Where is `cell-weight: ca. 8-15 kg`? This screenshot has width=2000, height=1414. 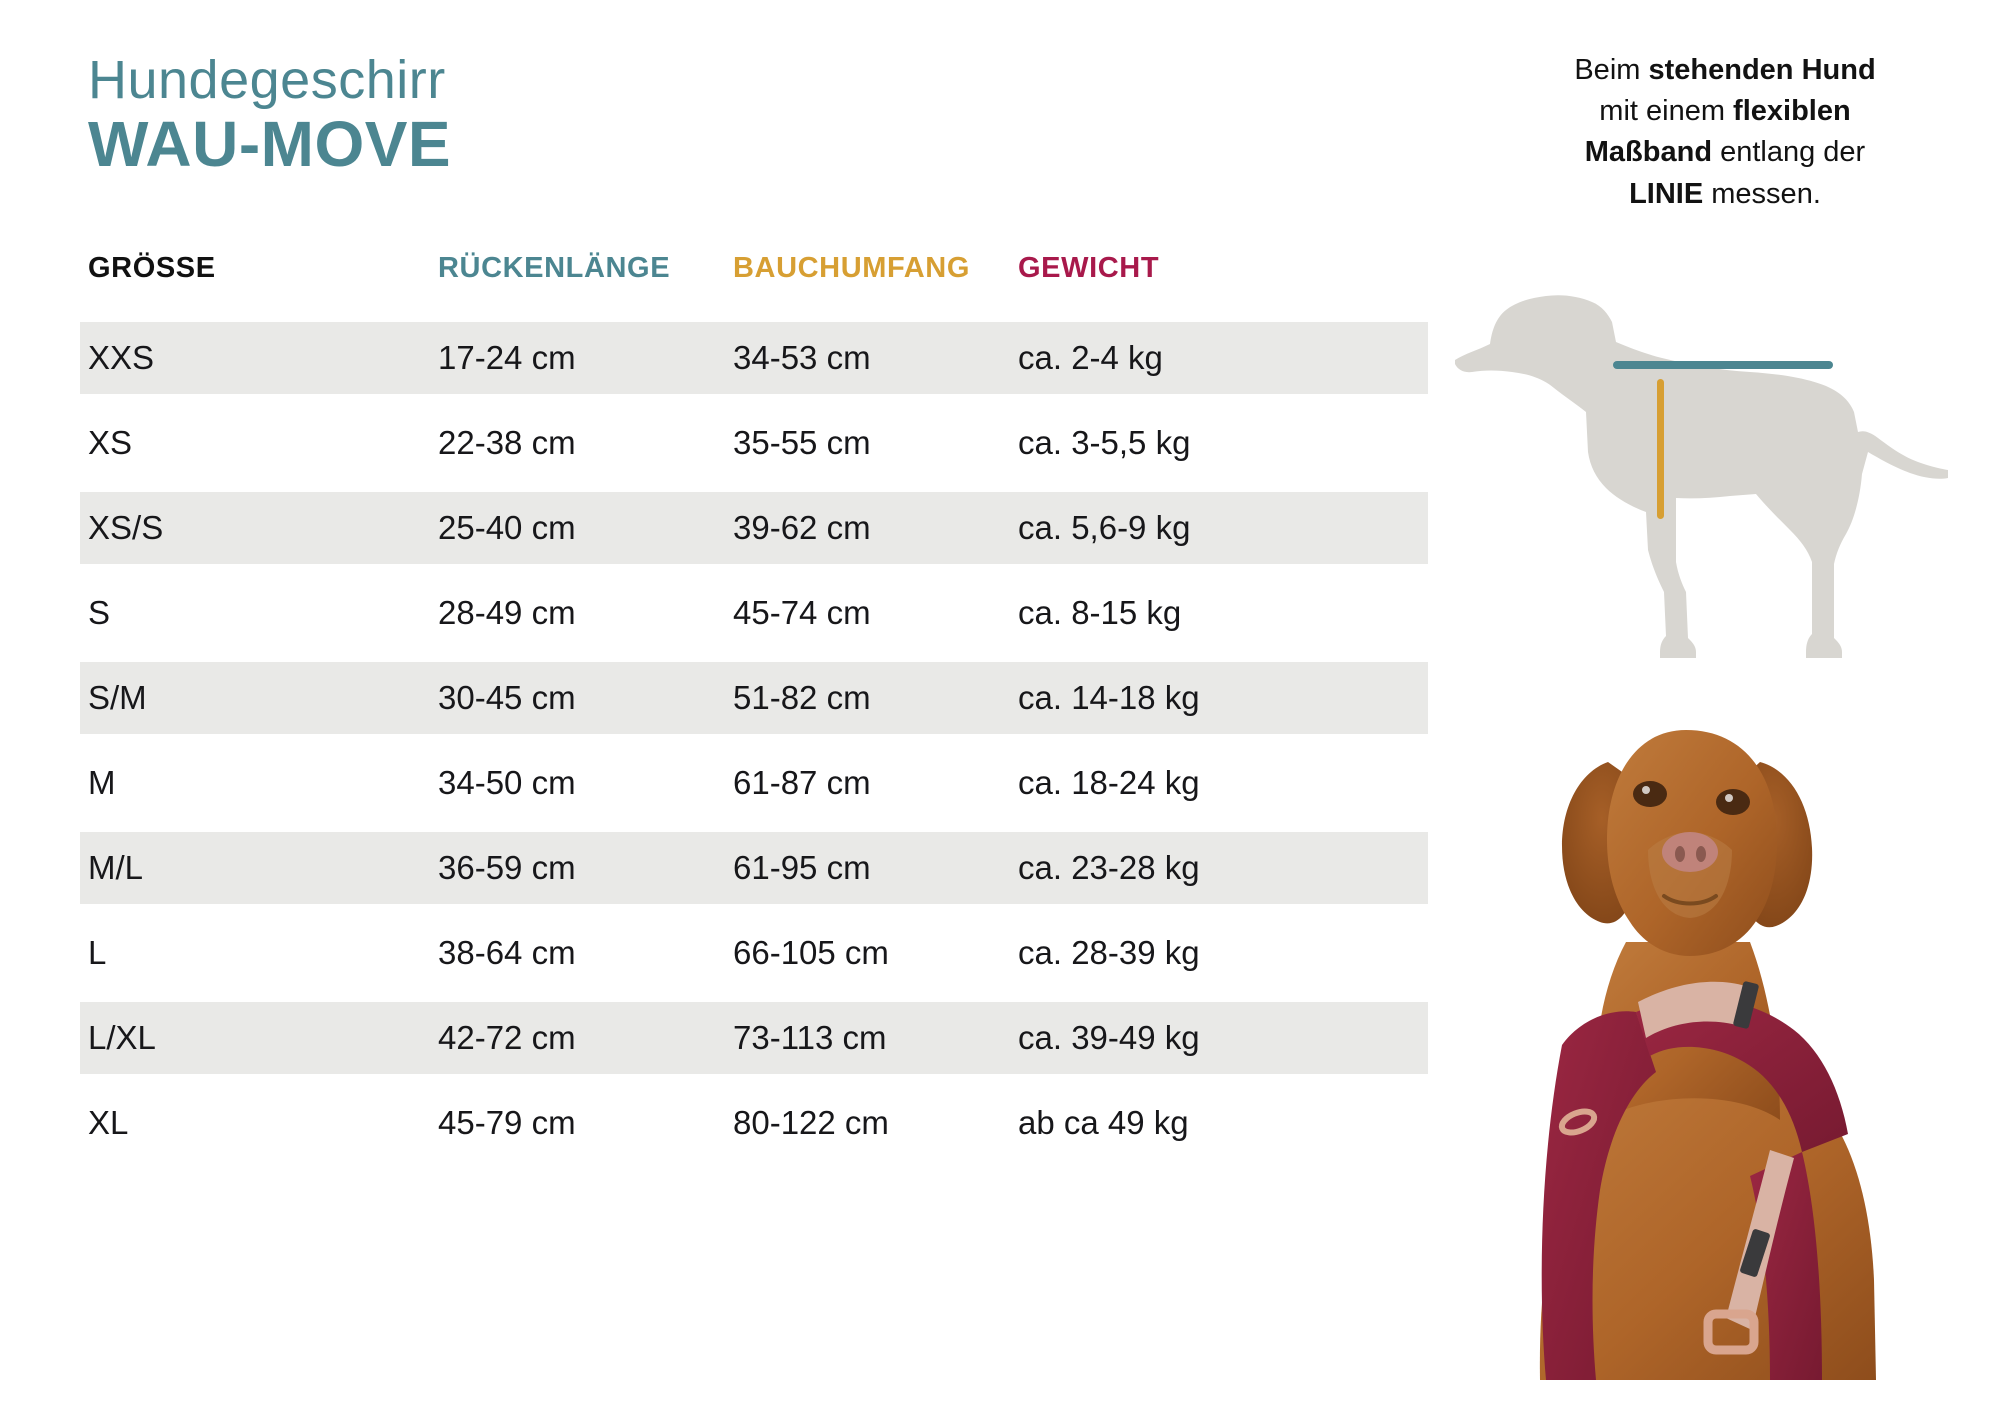
cell-weight: ca. 8-15 kg is located at coordinates (1100, 612).